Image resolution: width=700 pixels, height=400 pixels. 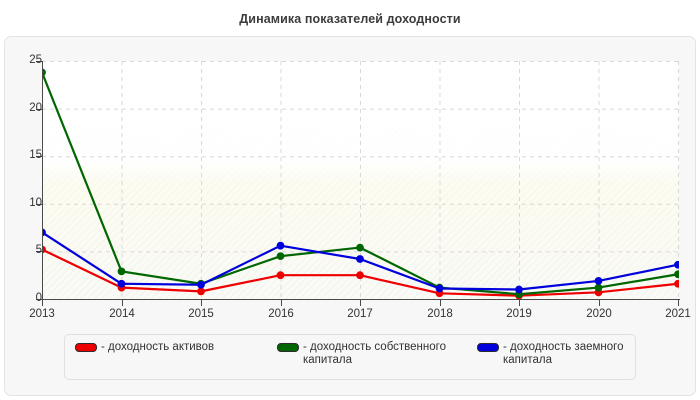 What do you see at coordinates (201, 314) in the screenshot?
I see `x-tick-label: 2015` at bounding box center [201, 314].